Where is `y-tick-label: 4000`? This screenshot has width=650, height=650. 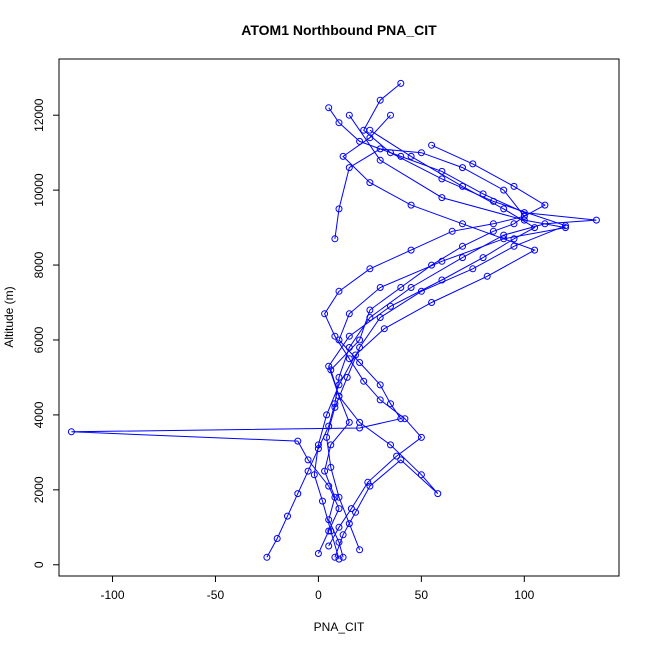 y-tick-label: 4000 is located at coordinates (39, 414).